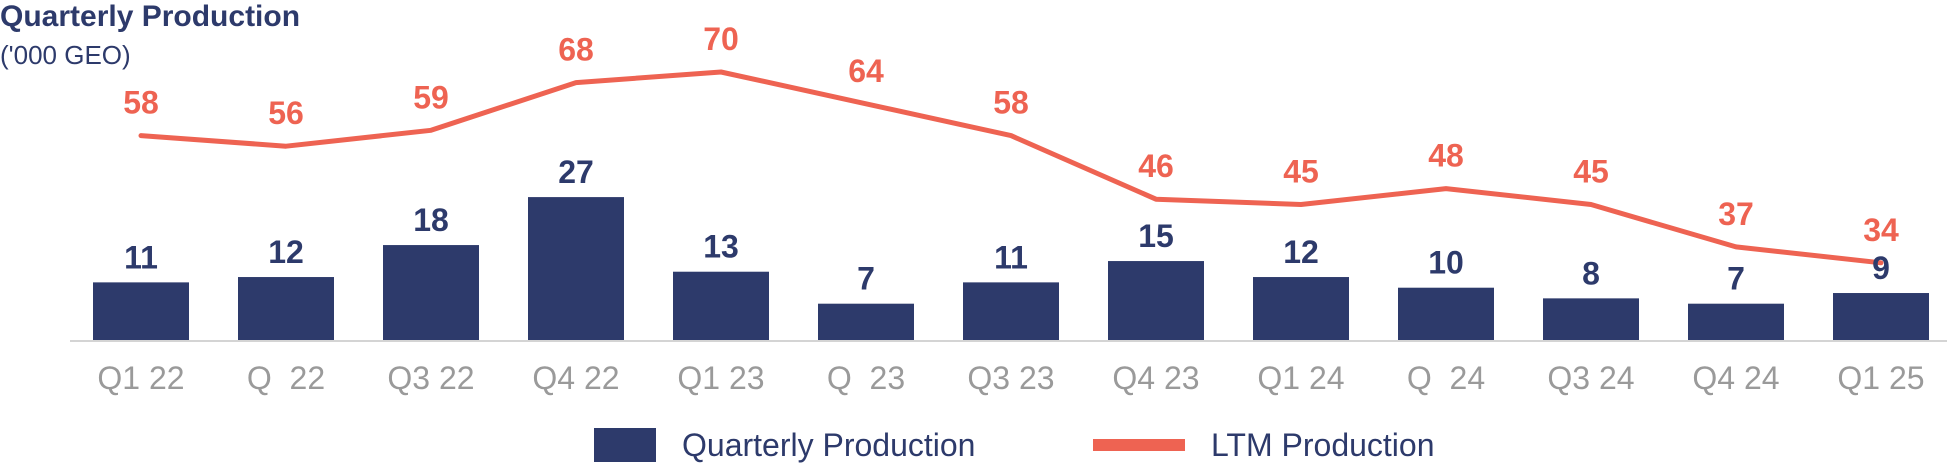 Image resolution: width=1947 pixels, height=468 pixels. What do you see at coordinates (286, 113) in the screenshot?
I see `line-value-label: 56` at bounding box center [286, 113].